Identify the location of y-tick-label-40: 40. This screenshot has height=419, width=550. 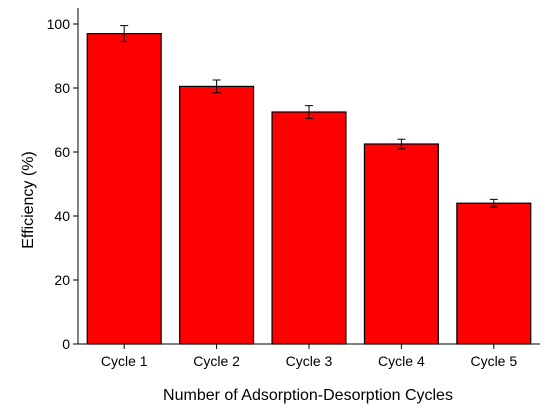
(62, 216).